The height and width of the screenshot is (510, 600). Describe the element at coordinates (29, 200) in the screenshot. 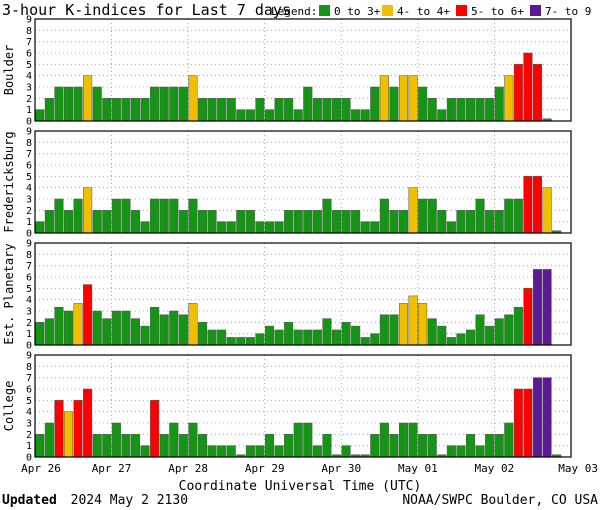

I see `y-tick-label: 3` at that location.